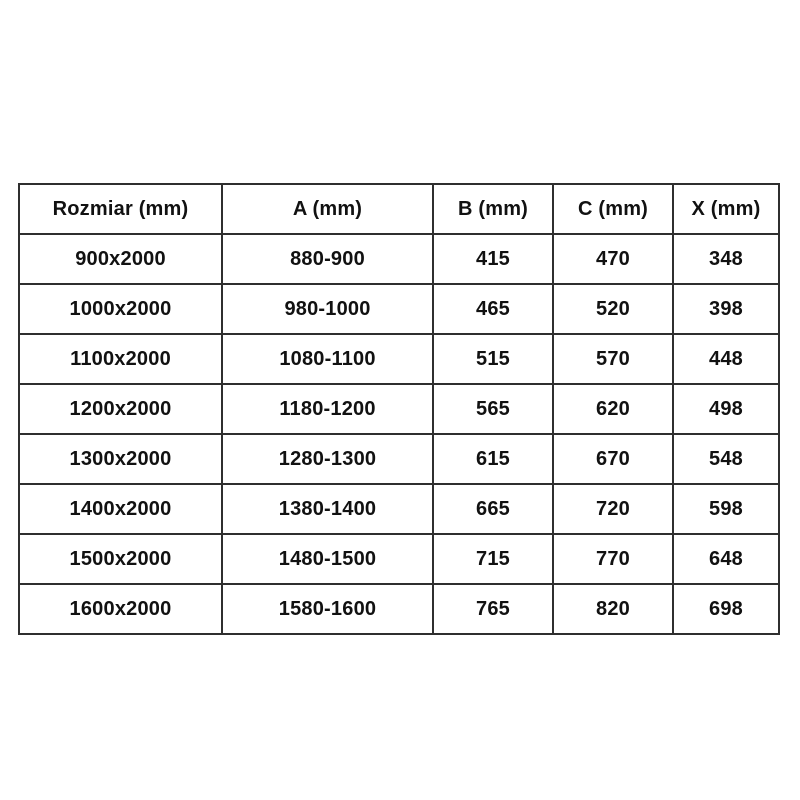 The image size is (800, 800). Describe the element at coordinates (613, 309) in the screenshot. I see `cell-c: 520` at that location.